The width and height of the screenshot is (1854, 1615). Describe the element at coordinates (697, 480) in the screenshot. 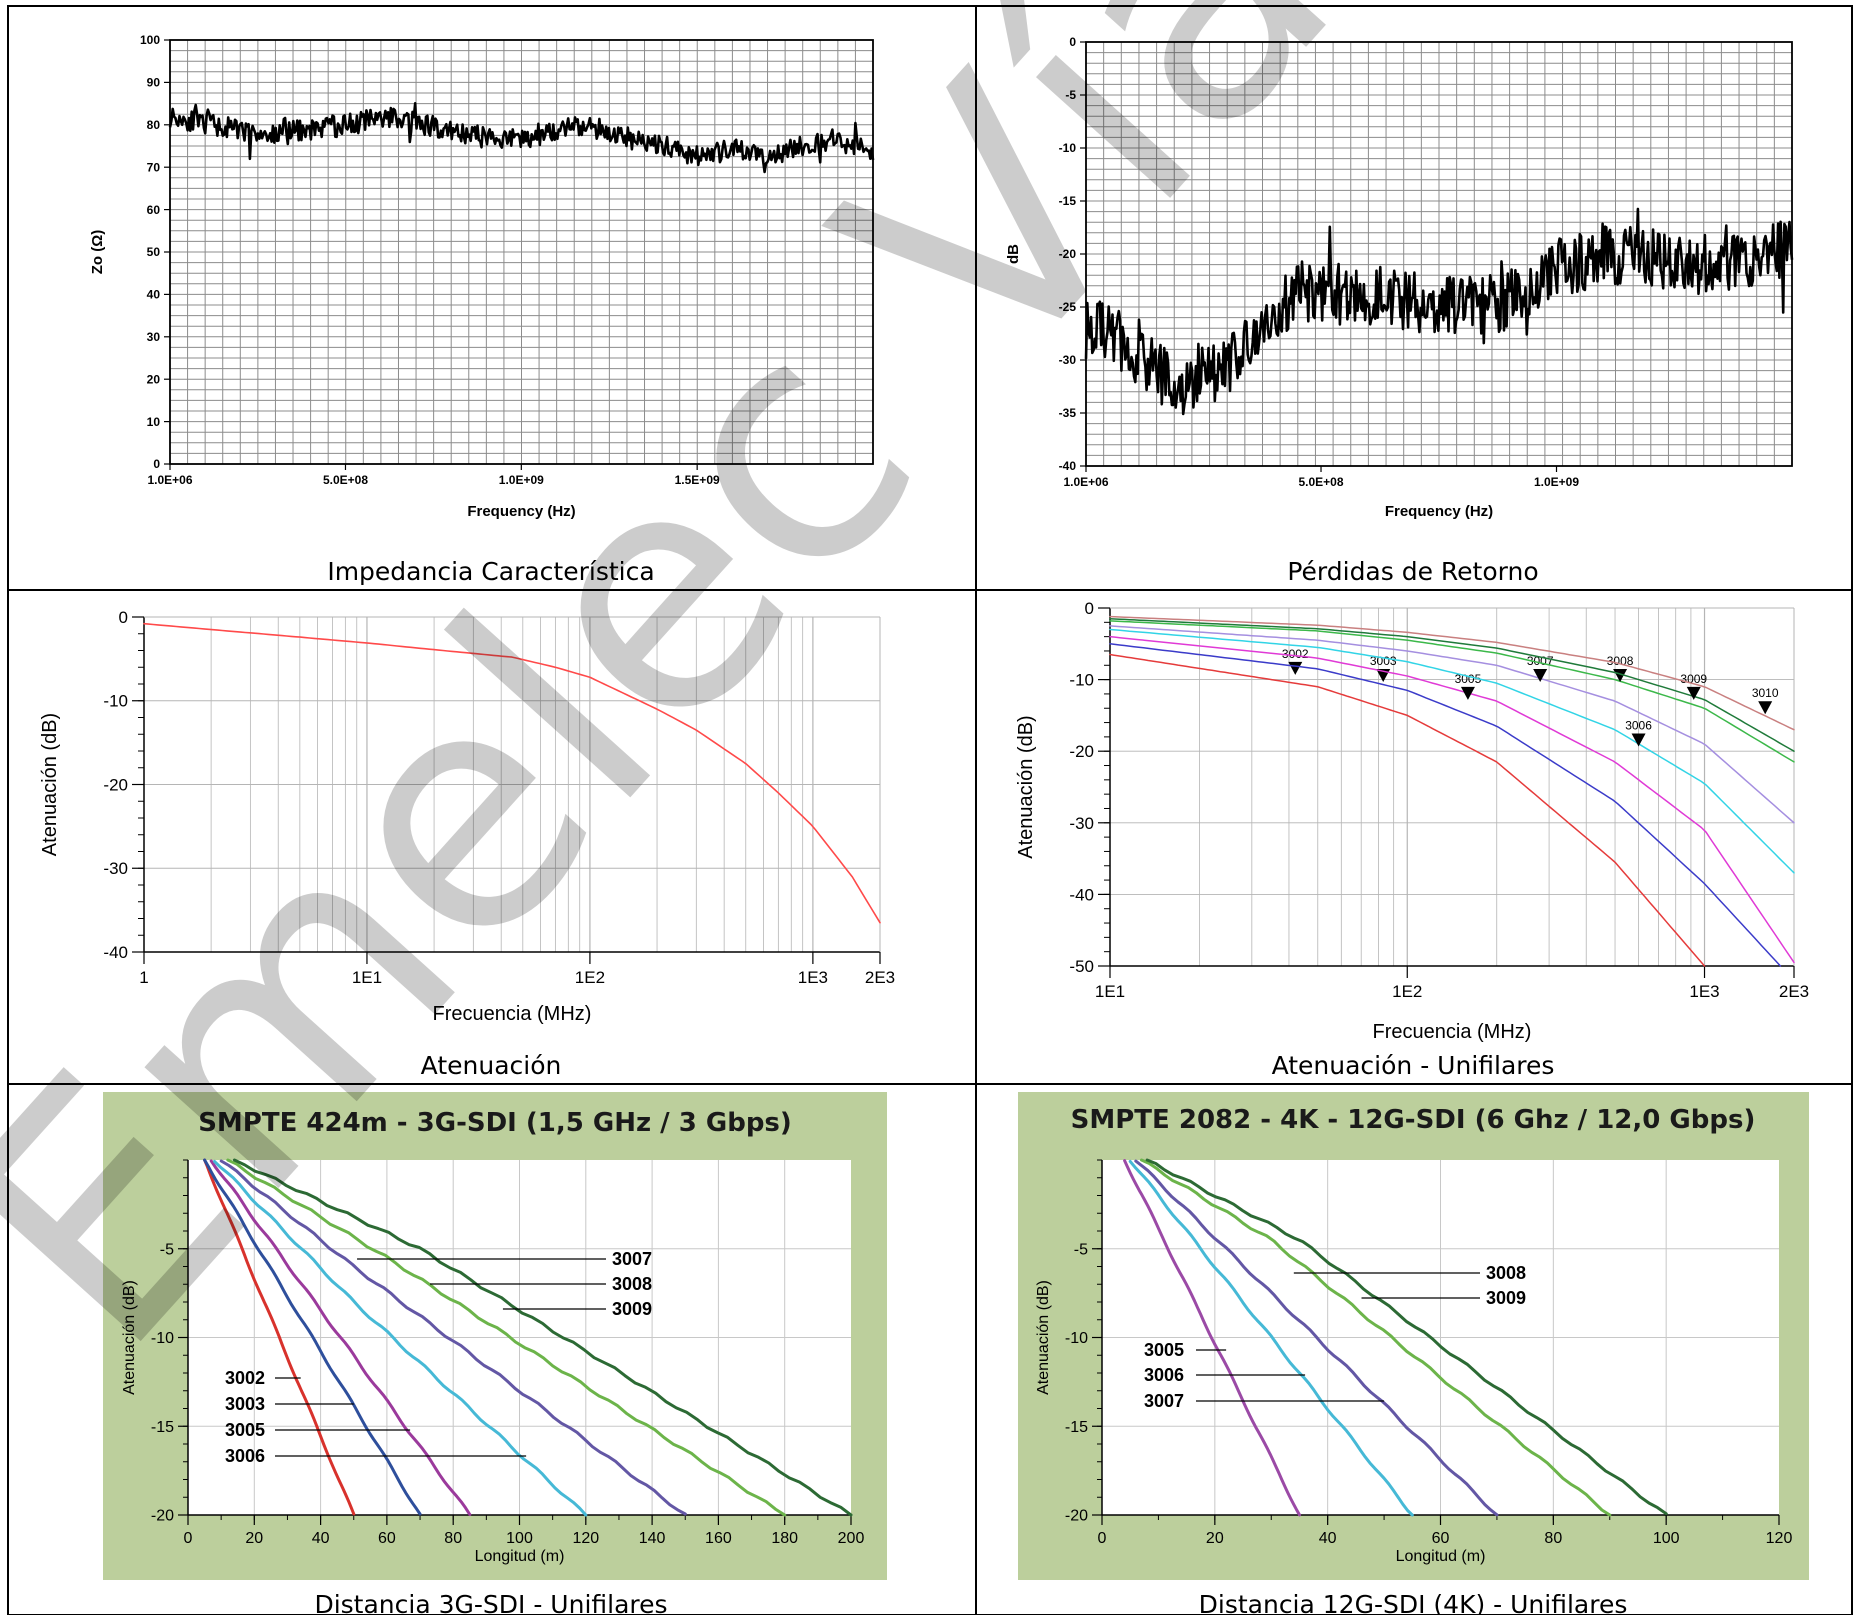

I see `x-tick-label: 1.5E+09` at that location.